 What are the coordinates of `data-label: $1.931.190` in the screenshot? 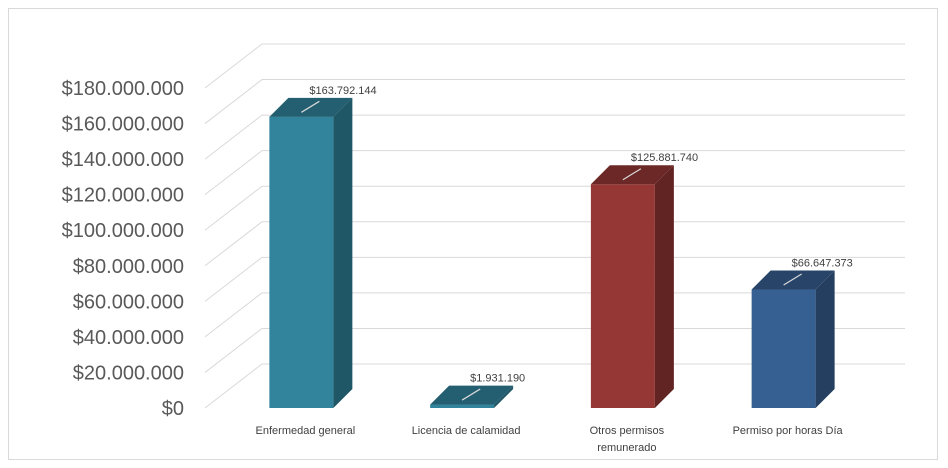 It's located at (497, 379).